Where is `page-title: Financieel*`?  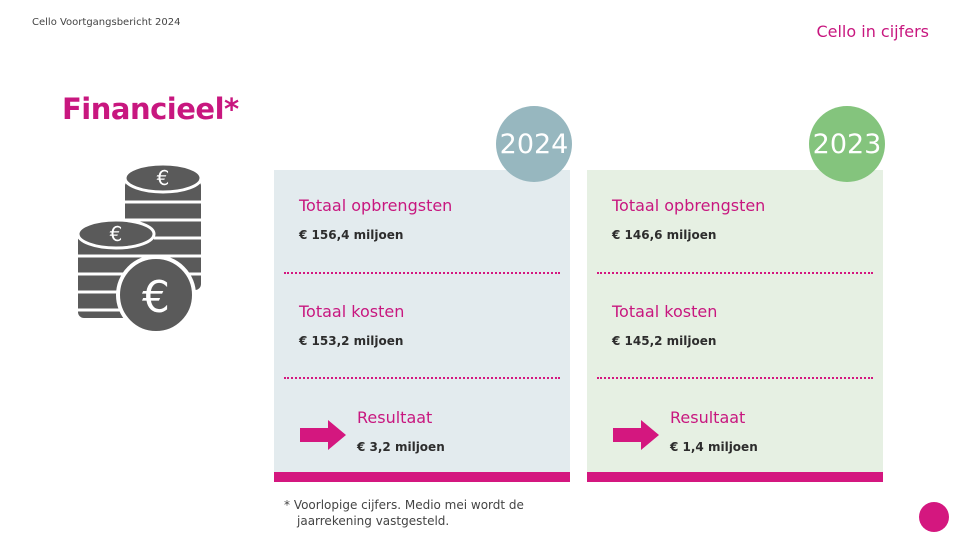
page-title: Financieel* is located at coordinates (150, 109).